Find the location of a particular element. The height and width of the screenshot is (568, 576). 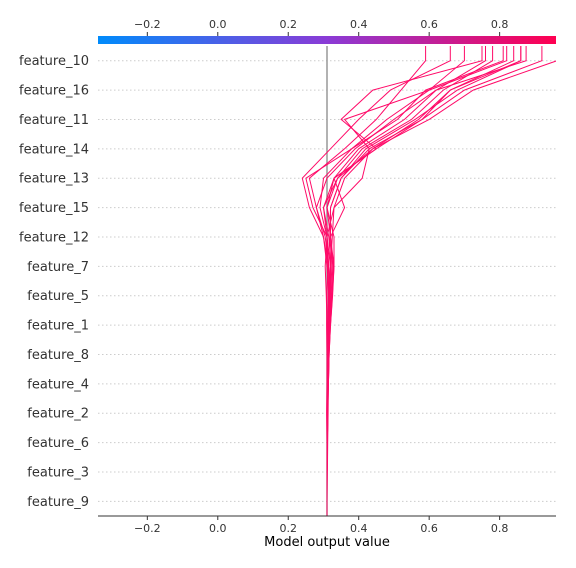

feature-label: feature_10 is located at coordinates (54, 61).